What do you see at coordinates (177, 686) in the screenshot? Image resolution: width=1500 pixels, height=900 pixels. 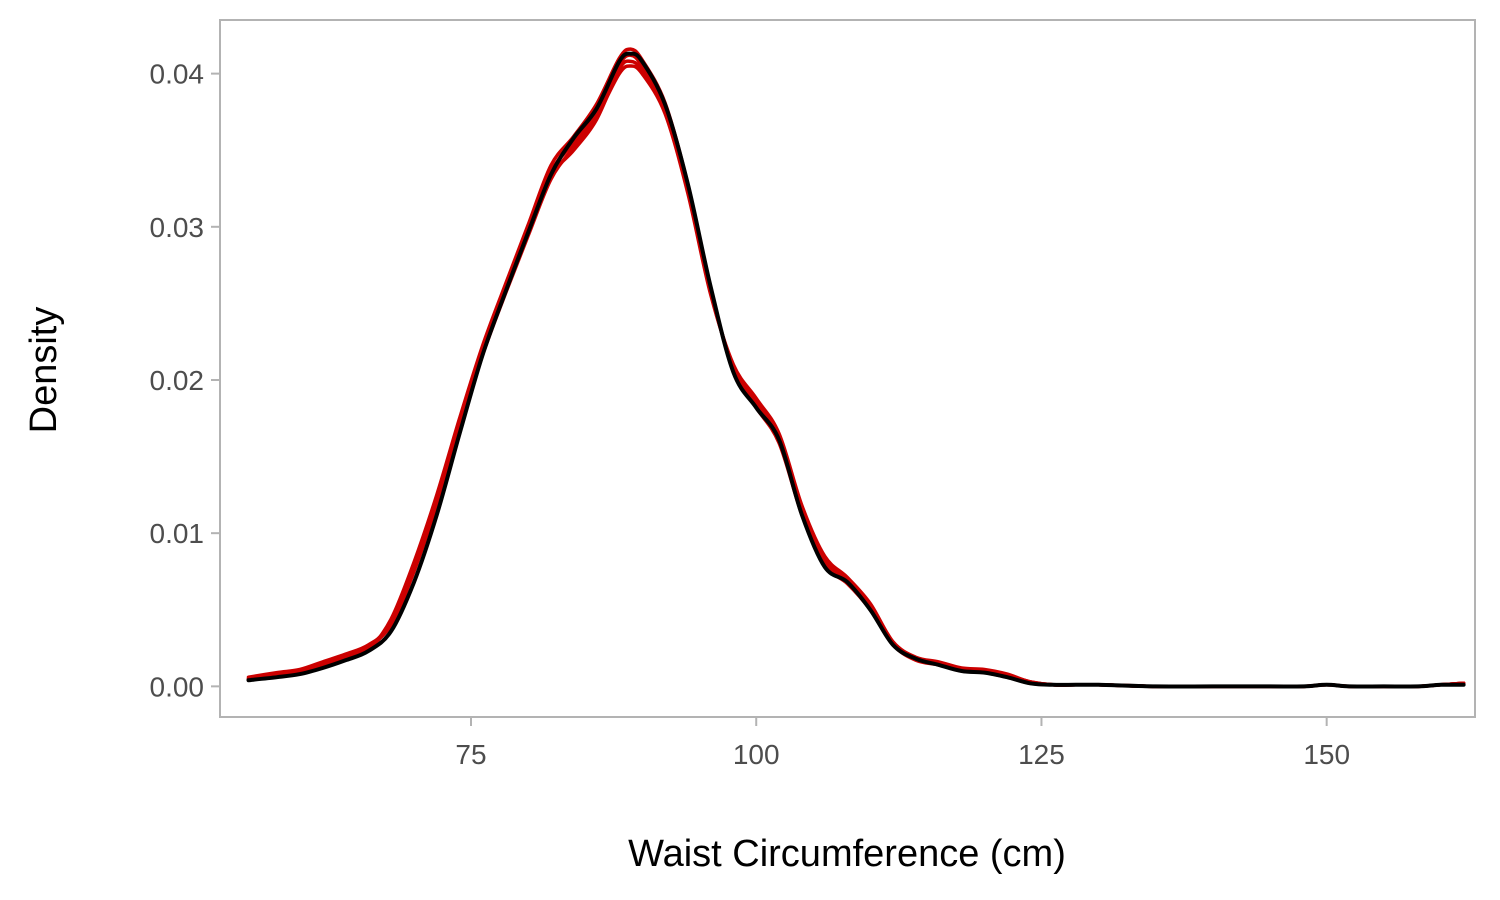 I see `y-tick-label: 0.00` at bounding box center [177, 686].